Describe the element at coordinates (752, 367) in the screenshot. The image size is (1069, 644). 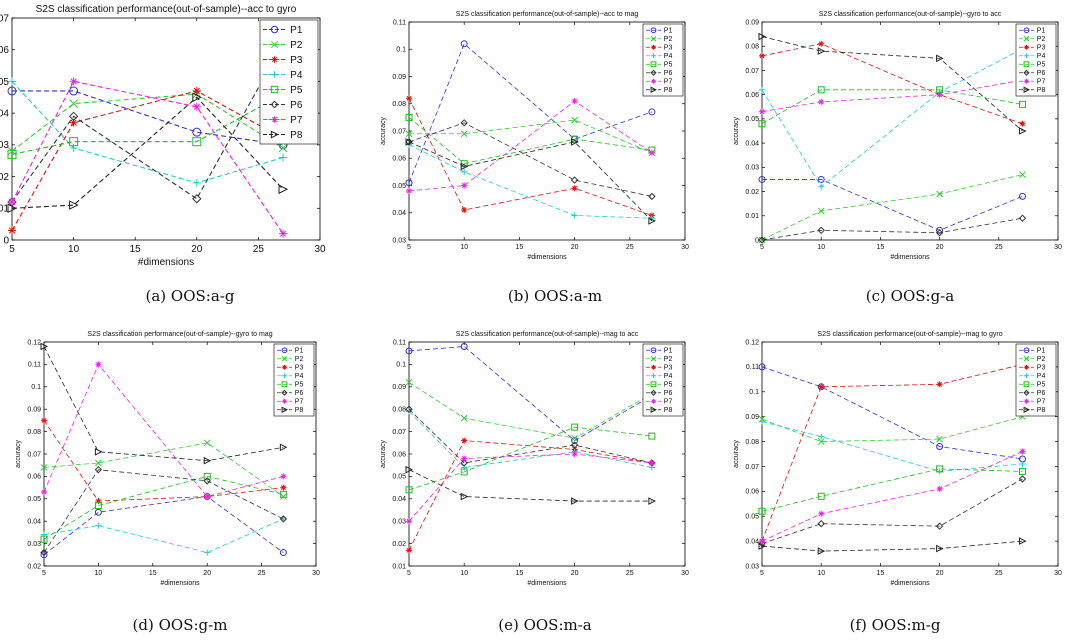
I see `y-tick-label: 0.11` at that location.